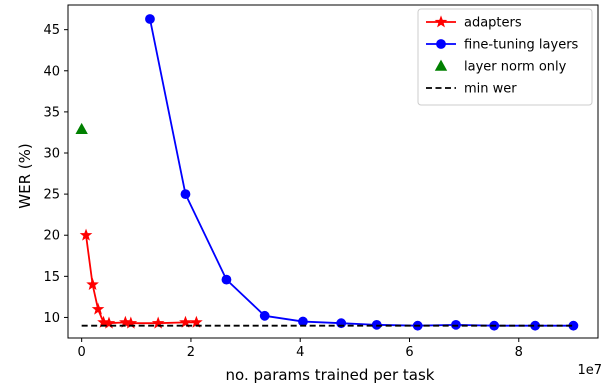 This screenshot has width=610, height=383. I want to click on legend-marker-adapters, so click(441, 21).